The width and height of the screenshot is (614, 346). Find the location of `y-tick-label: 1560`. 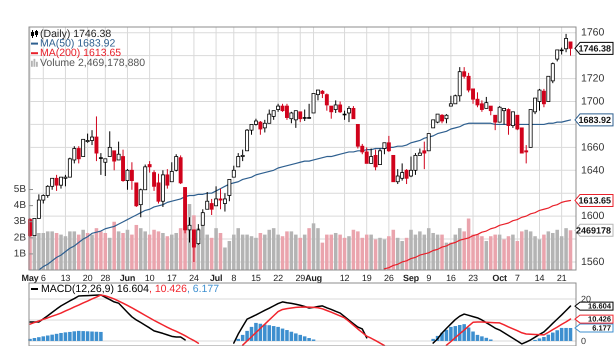

y-tick-label: 1560 is located at coordinates (593, 262).